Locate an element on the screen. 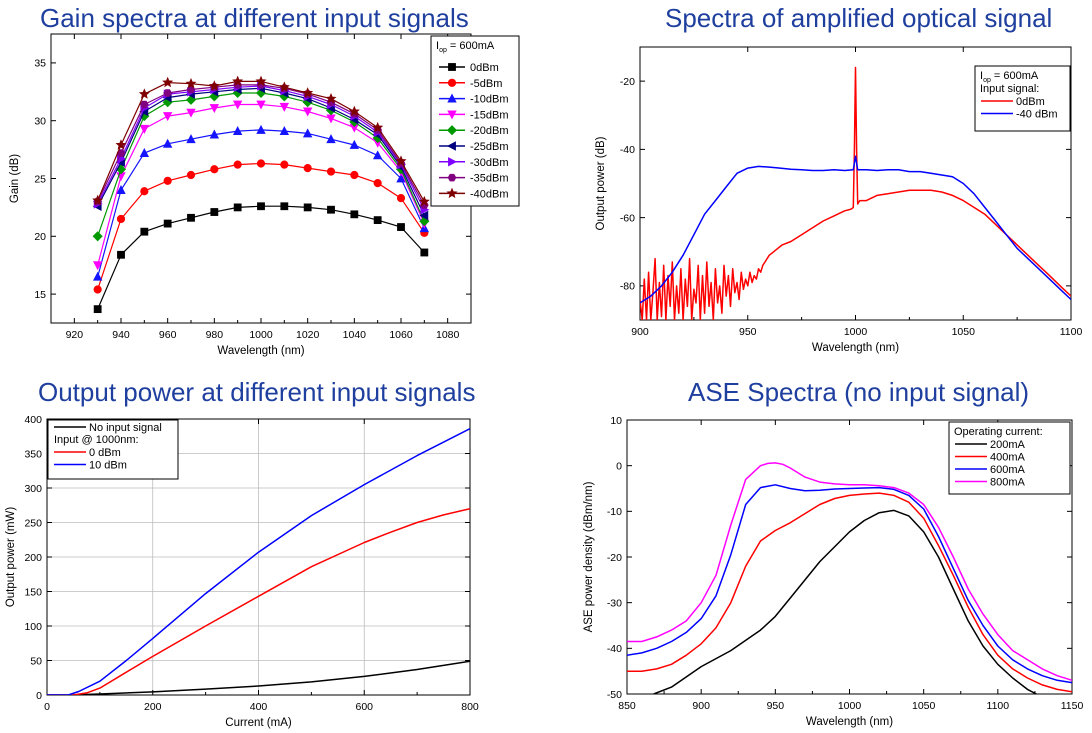 Image resolution: width=1092 pixels, height=733 pixels. gain-xtick-label: 1020 is located at coordinates (308, 335).